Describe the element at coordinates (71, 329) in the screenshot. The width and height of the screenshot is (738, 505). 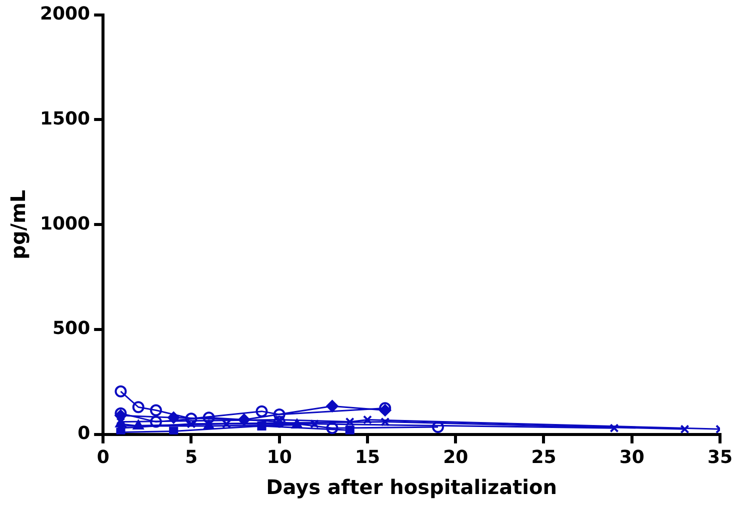
I see `y-tick-label: 500` at that location.